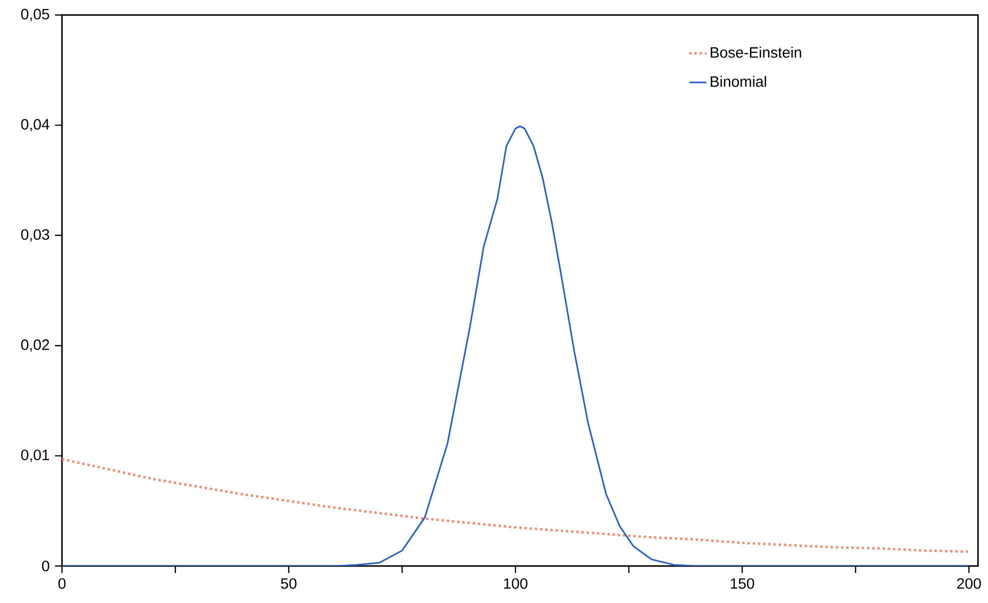 This screenshot has width=988, height=603. I want to click on y-tick-label: 0,01, so click(35, 456).